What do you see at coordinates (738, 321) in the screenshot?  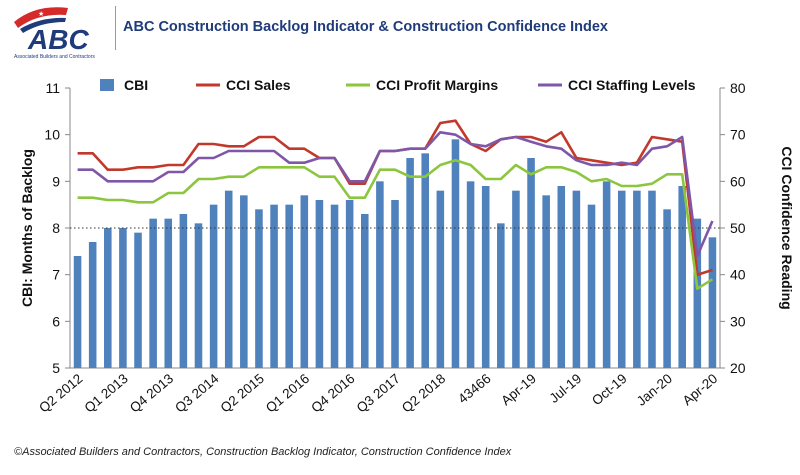 I see `y2-tick-label: 30` at bounding box center [738, 321].